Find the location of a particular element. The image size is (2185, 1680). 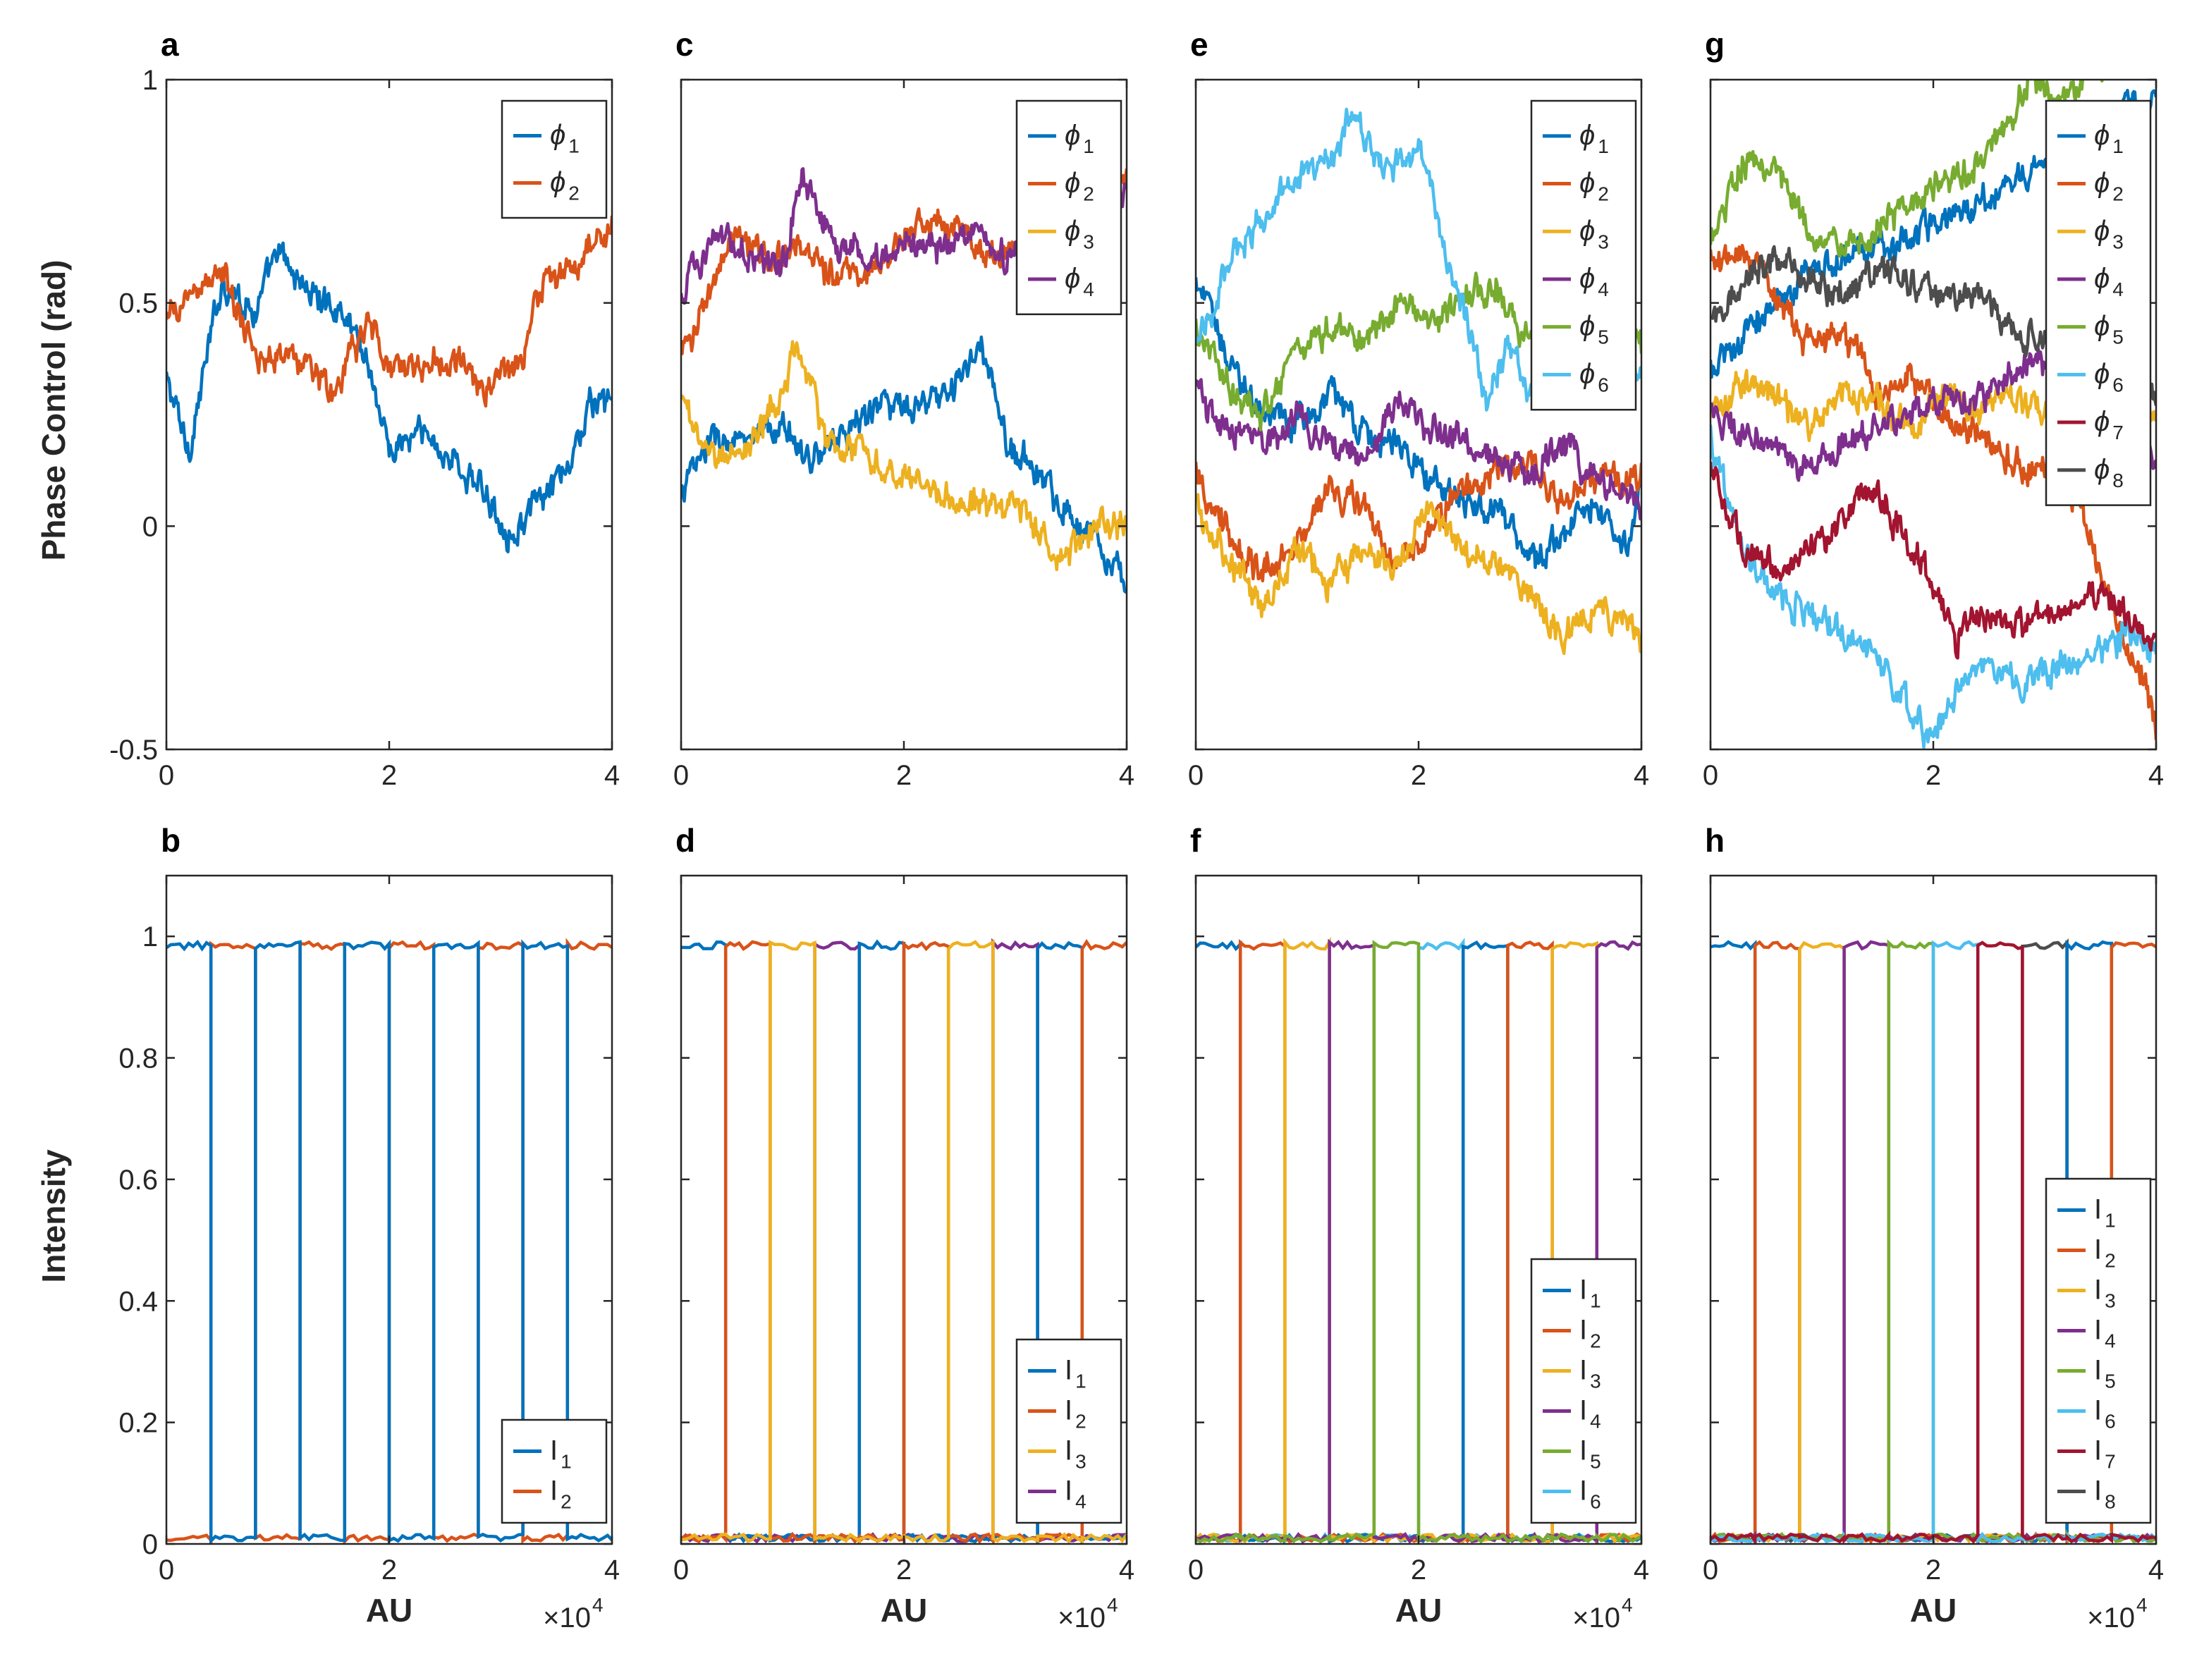

panel-label: f is located at coordinates (1195, 841).